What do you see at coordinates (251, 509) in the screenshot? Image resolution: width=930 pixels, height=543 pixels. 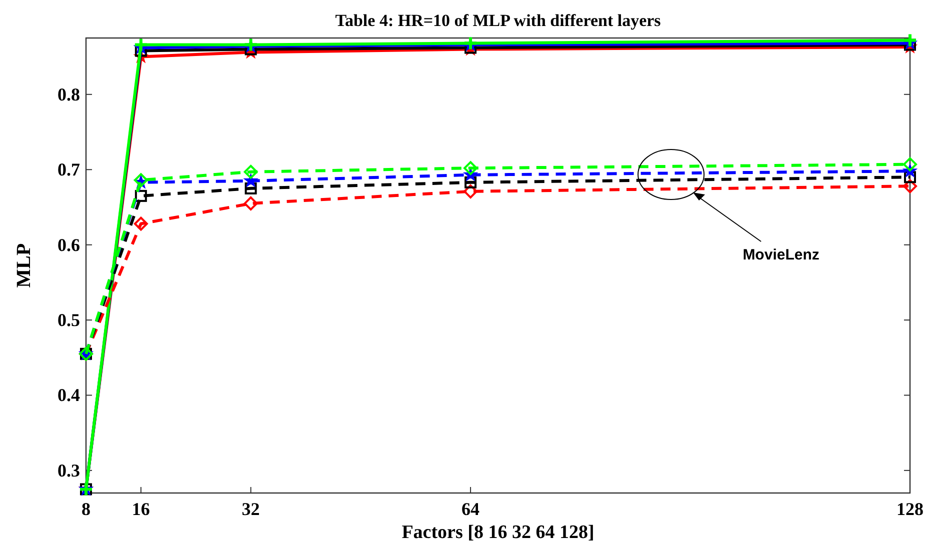 I see `x-tick-label: 32` at bounding box center [251, 509].